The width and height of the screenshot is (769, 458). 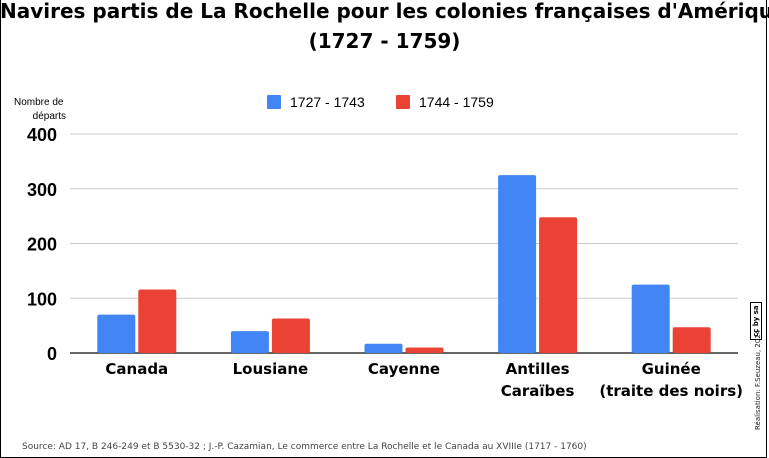 I want to click on x-tick-label: Cayenne, so click(x=404, y=369).